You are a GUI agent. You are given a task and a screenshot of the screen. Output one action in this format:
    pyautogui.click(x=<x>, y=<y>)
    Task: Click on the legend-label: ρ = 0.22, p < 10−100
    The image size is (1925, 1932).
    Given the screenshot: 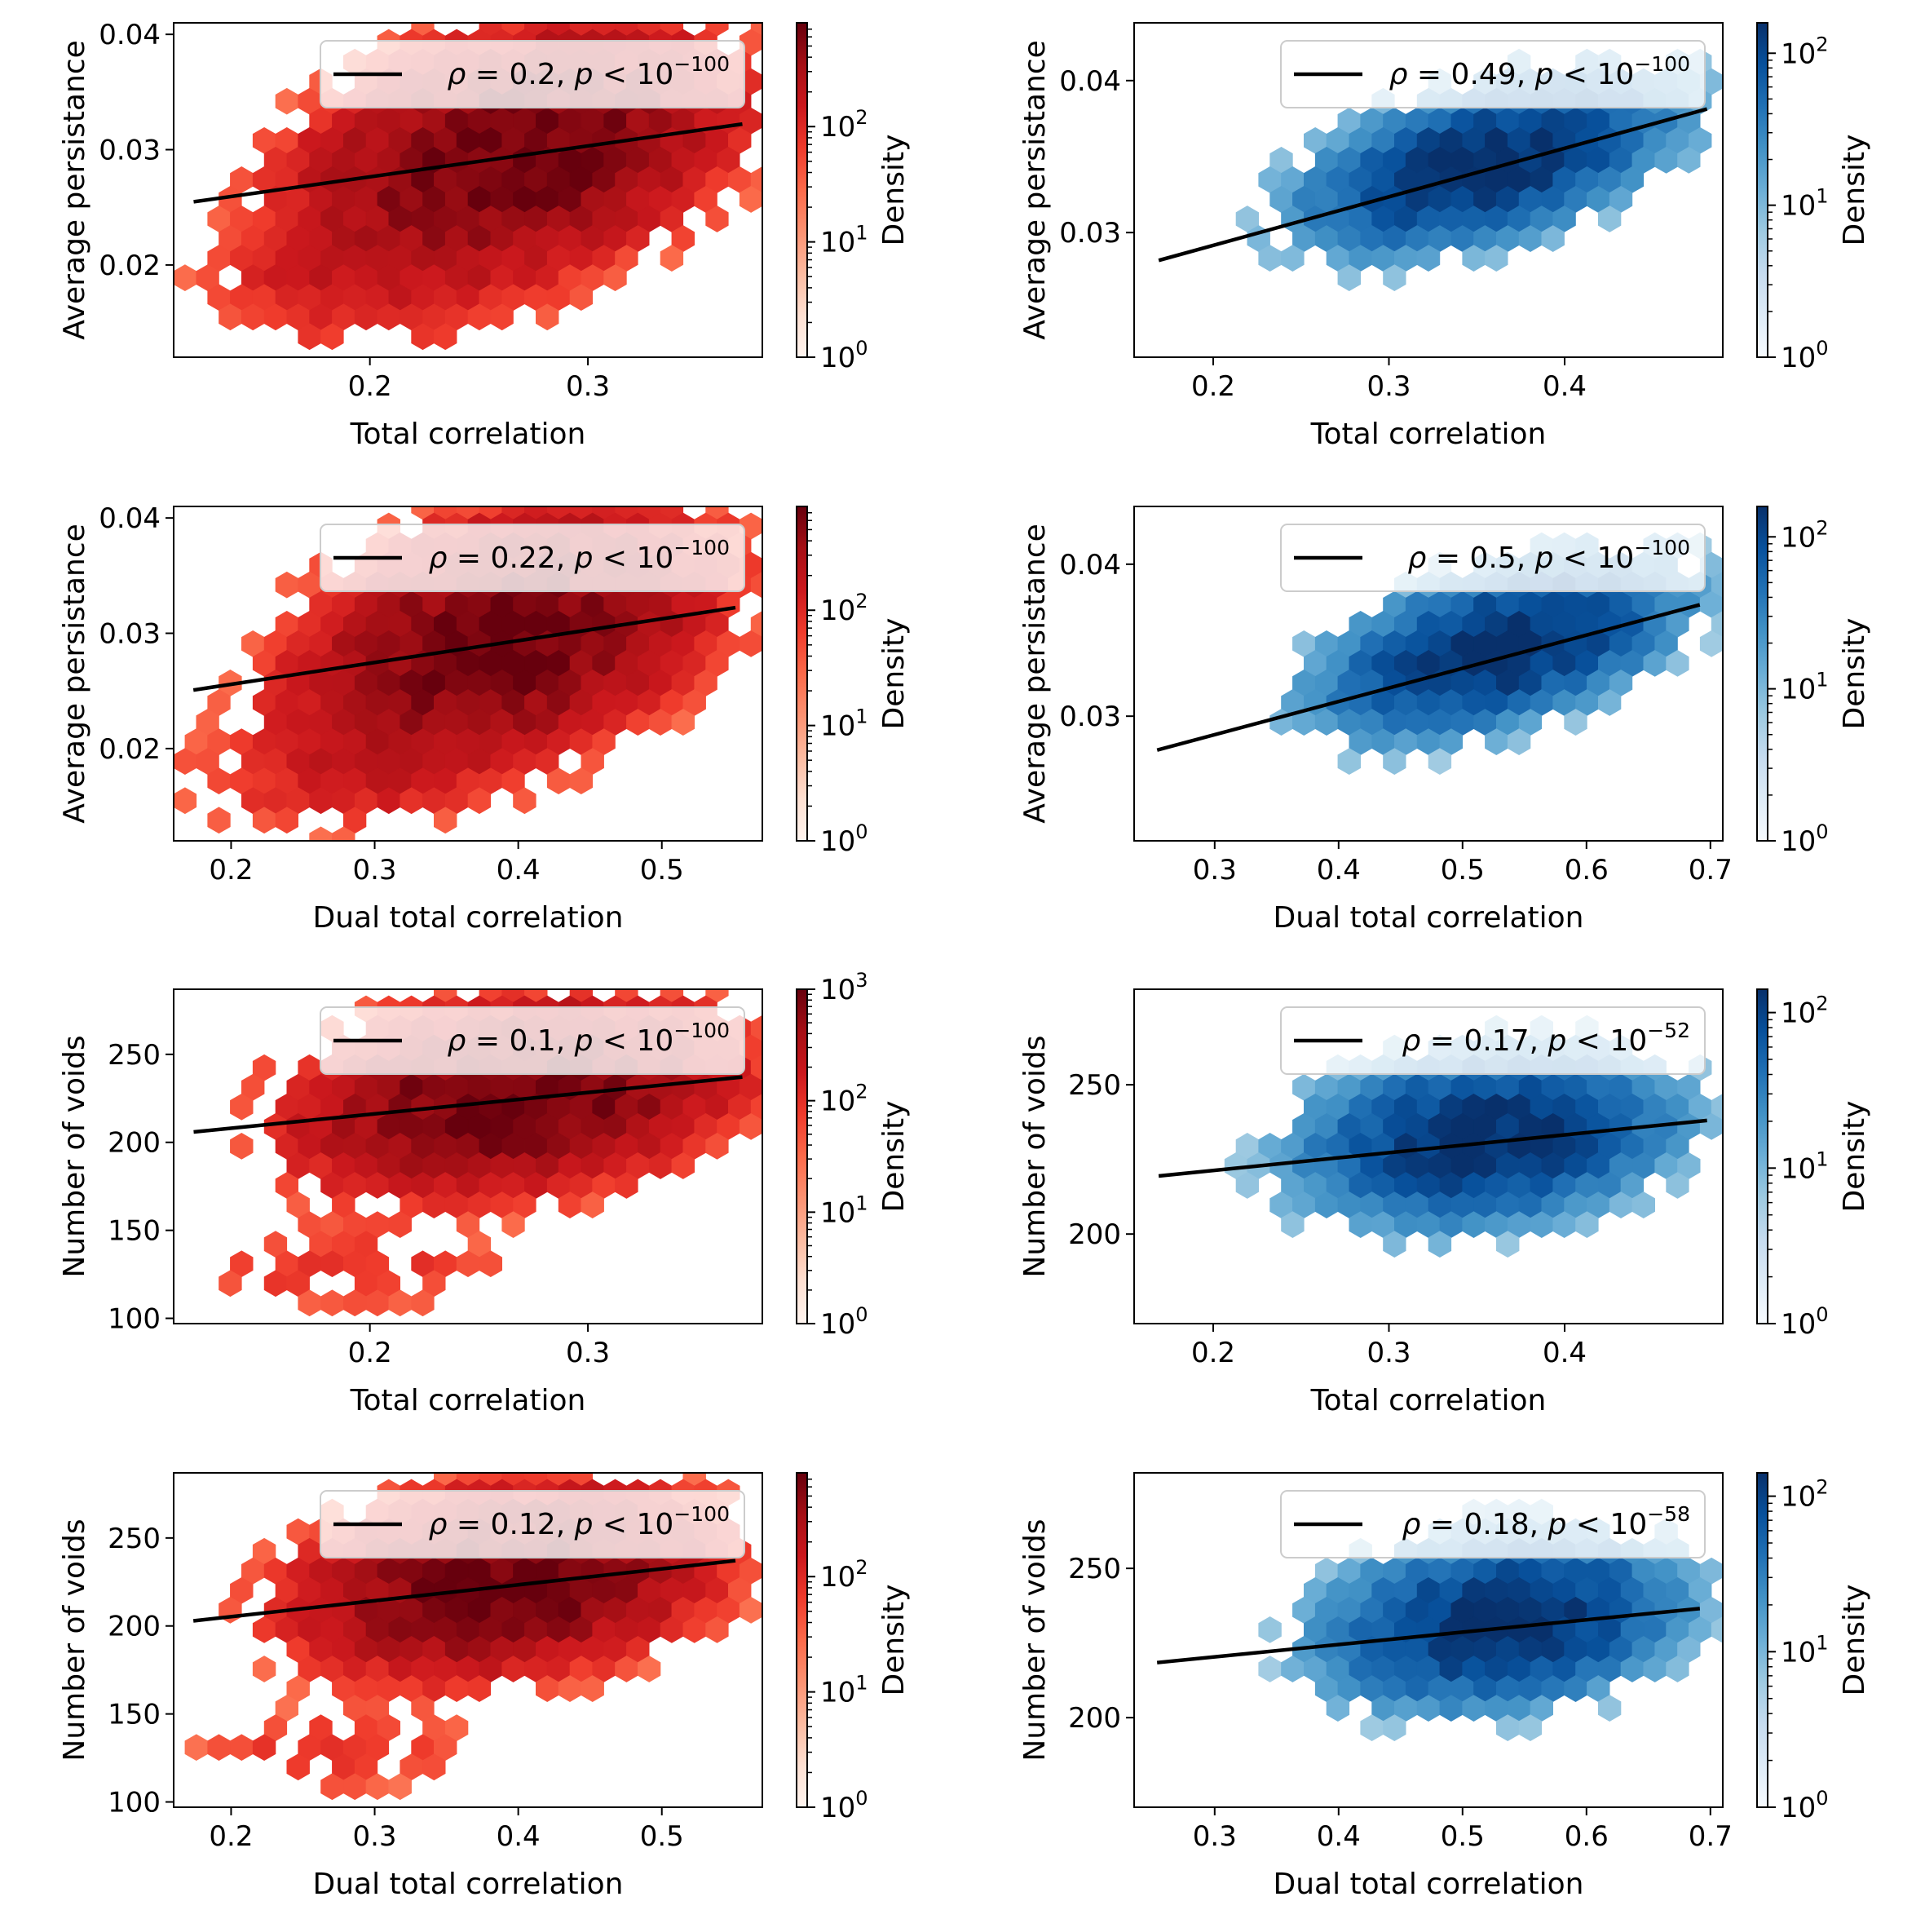 What is the action you would take?
    pyautogui.click(x=579, y=555)
    